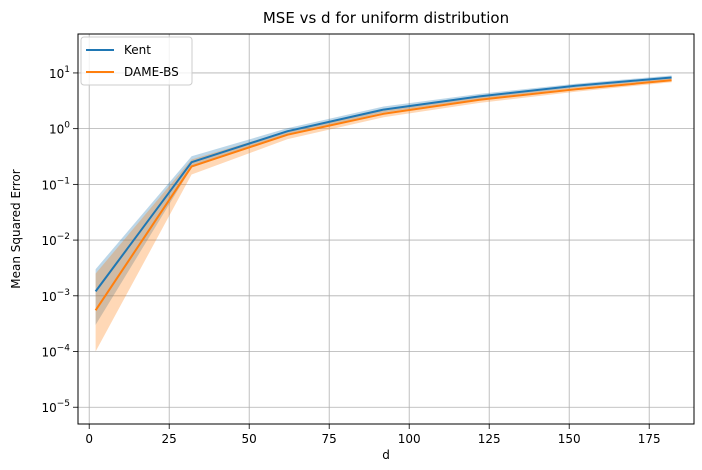 This screenshot has height=470, width=702. I want to click on y-tick-label: 10⁻³, so click(55, 296).